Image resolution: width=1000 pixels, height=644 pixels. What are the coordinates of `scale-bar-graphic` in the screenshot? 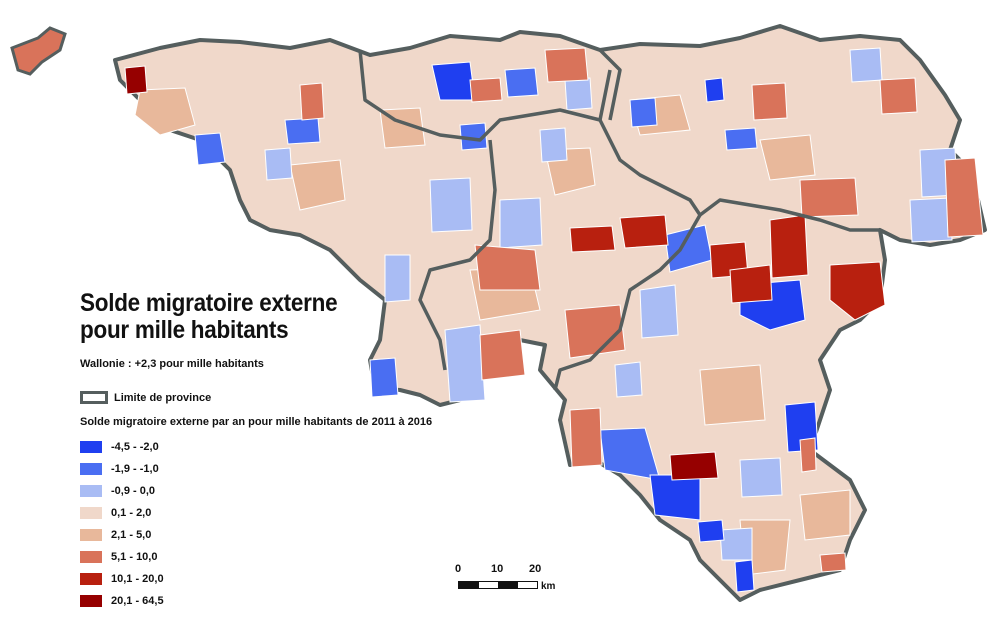 It's located at (498, 585).